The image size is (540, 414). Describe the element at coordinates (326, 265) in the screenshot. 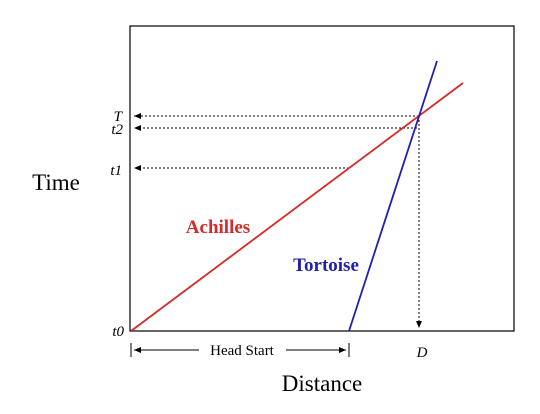

I see `tortoise-label: Tortoise` at that location.